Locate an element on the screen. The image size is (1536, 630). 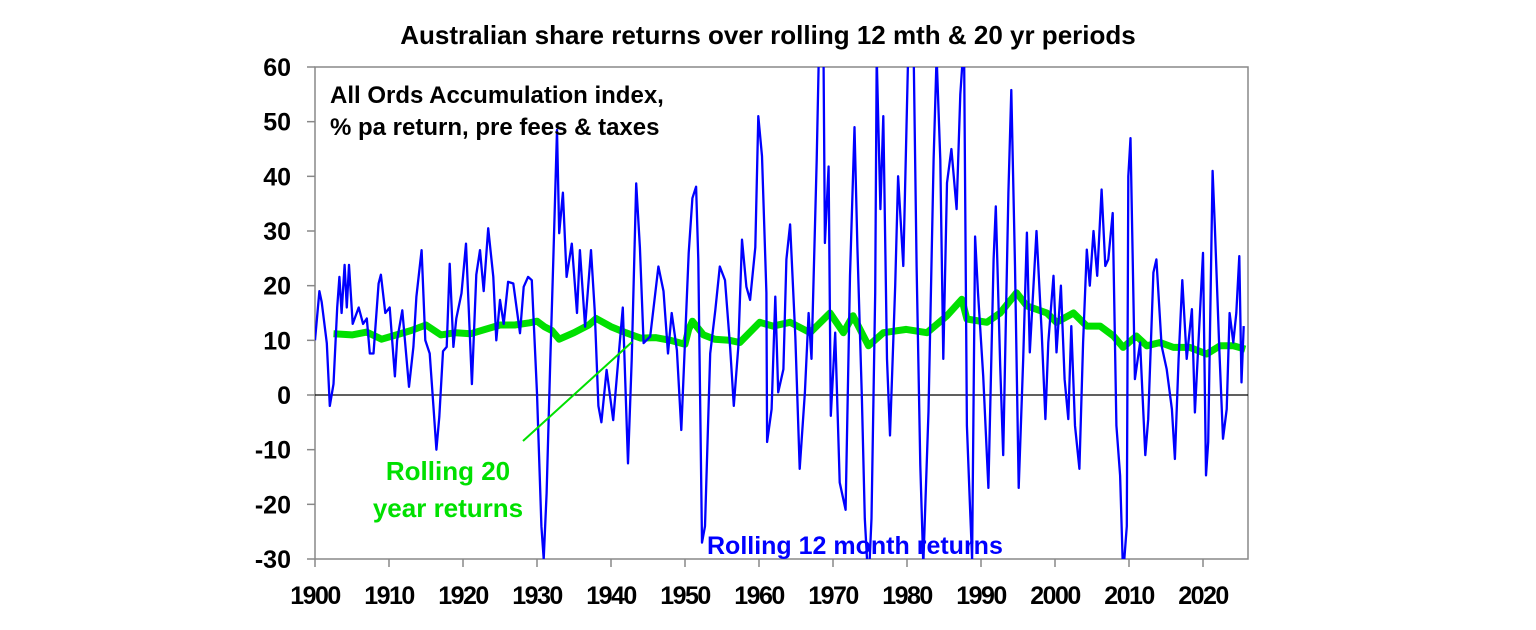
x-tick-label: 1940 is located at coordinates (611, 596).